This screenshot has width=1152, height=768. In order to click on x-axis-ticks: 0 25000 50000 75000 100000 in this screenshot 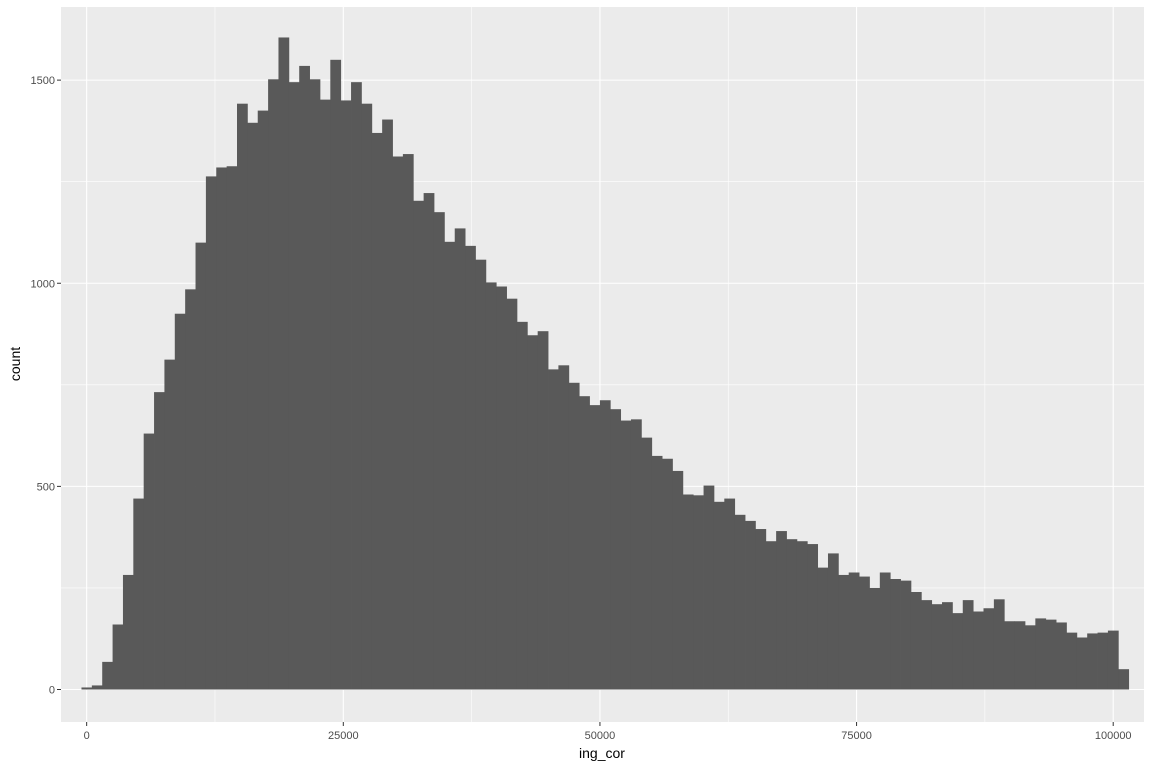, I will do `click(608, 732)`.